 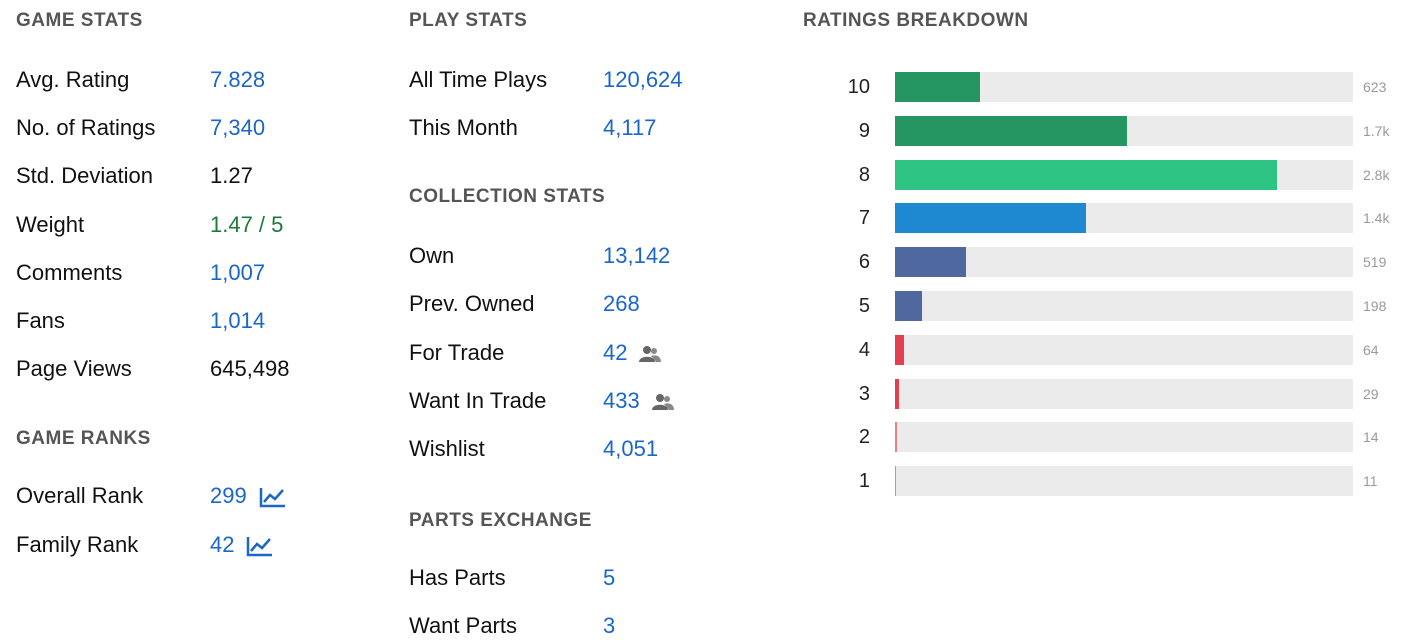 I want to click on stat-value: 3, so click(x=609, y=626).